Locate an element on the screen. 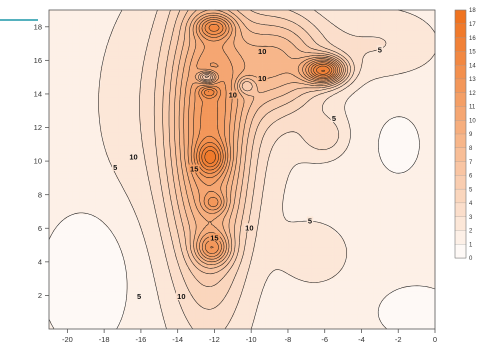 The image size is (481, 361). x-tick: -16 is located at coordinates (140, 336).